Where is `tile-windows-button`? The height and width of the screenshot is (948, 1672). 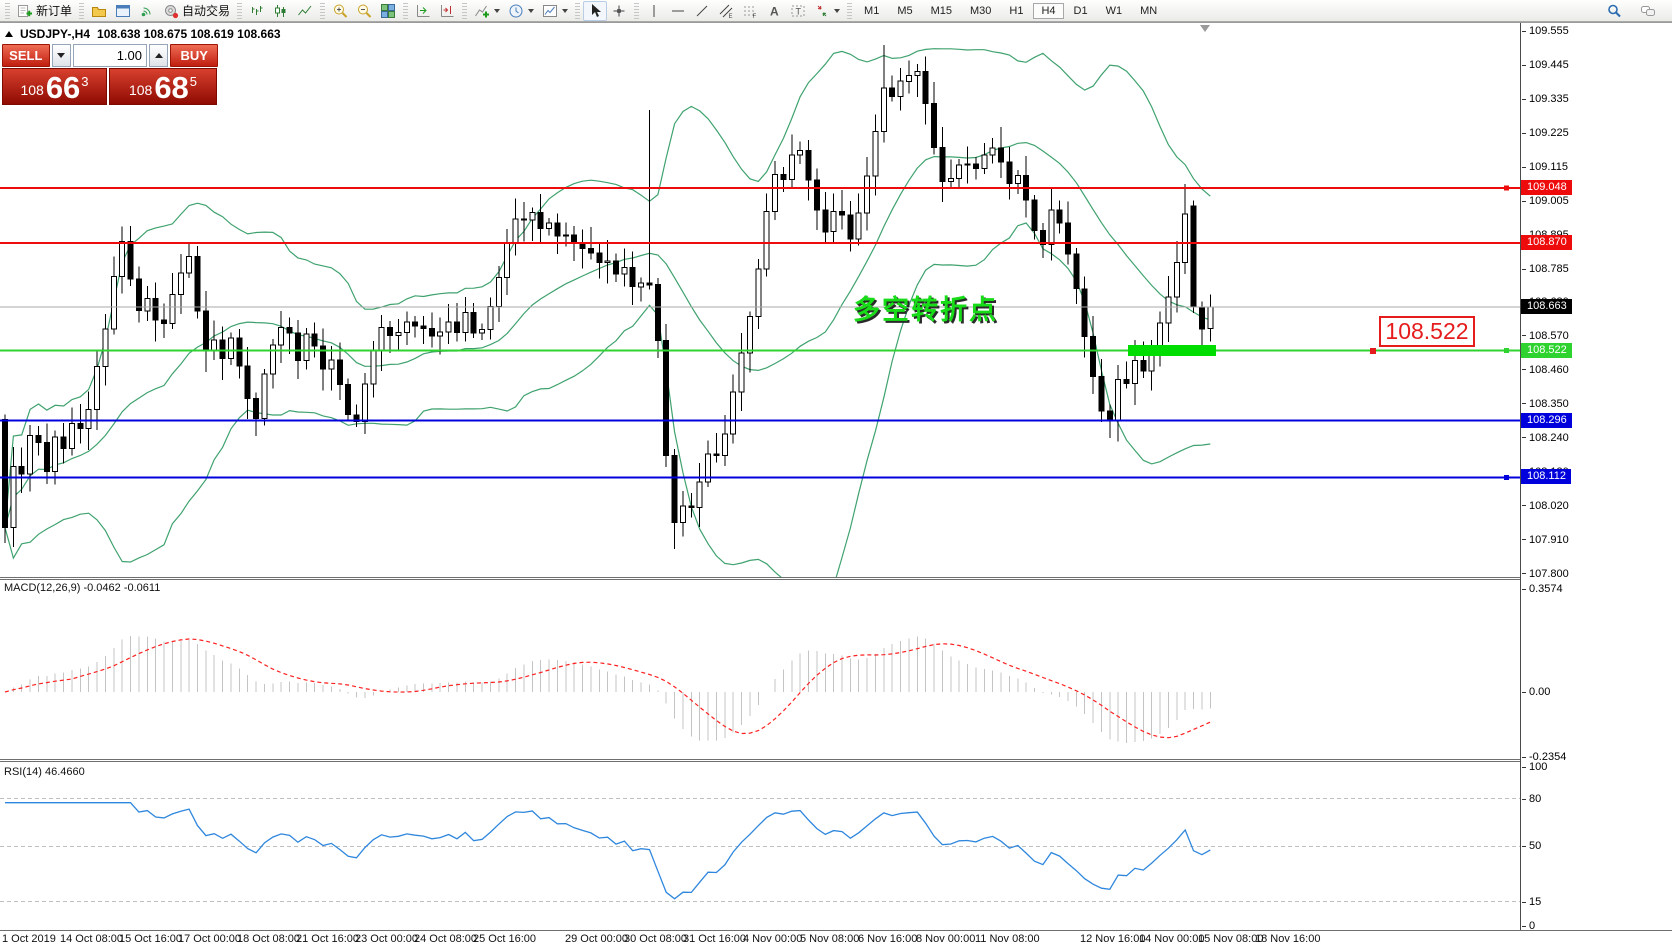
tile-windows-button is located at coordinates (388, 11).